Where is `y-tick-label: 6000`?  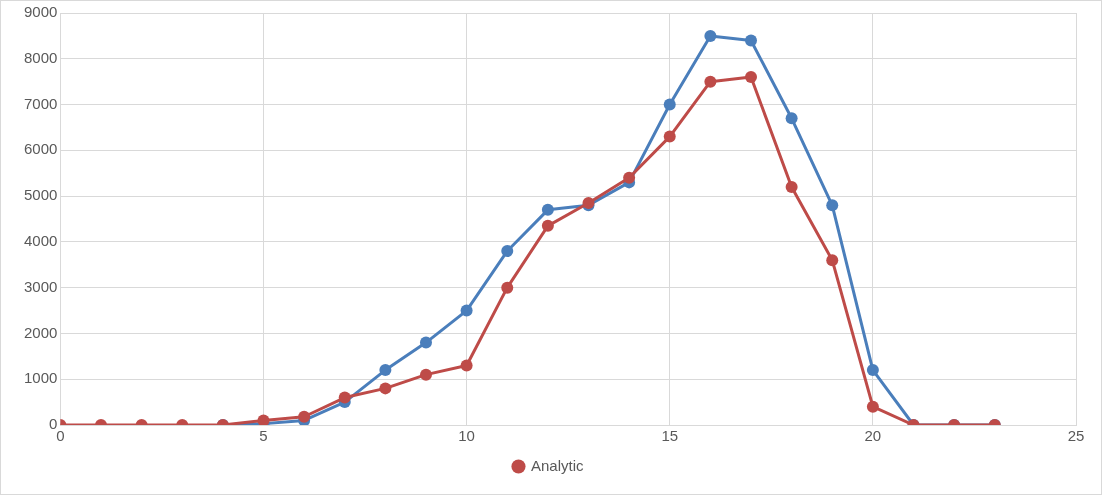
y-tick-label: 6000 is located at coordinates (40, 149).